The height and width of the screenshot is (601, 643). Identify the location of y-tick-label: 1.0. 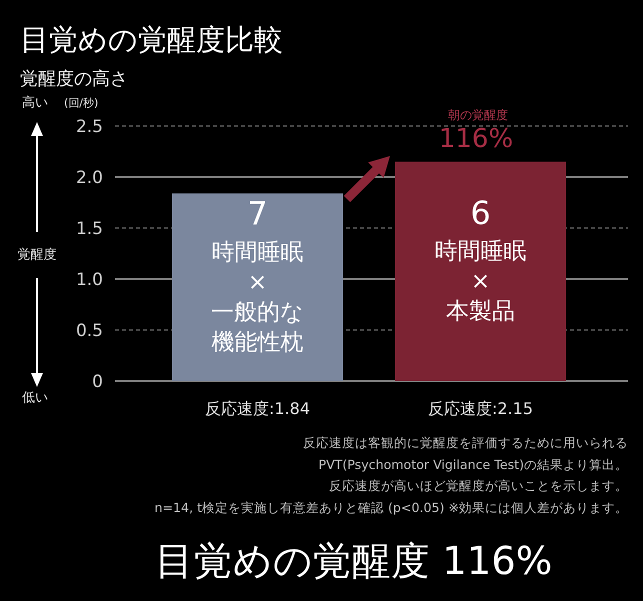
(89, 280).